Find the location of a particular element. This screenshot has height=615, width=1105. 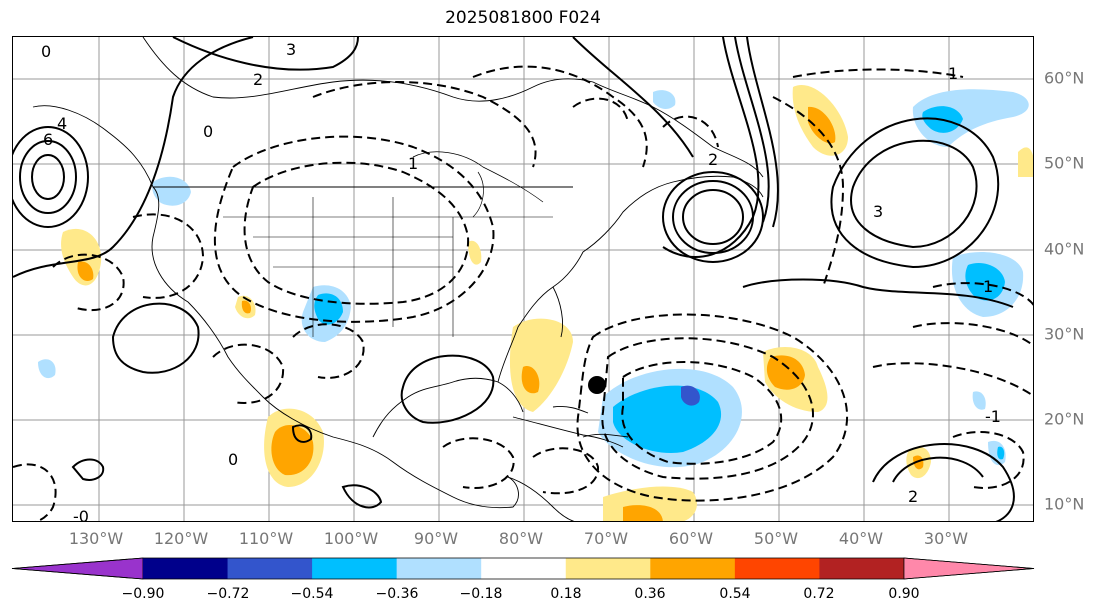

lon-label-130: 130°W is located at coordinates (96, 538).